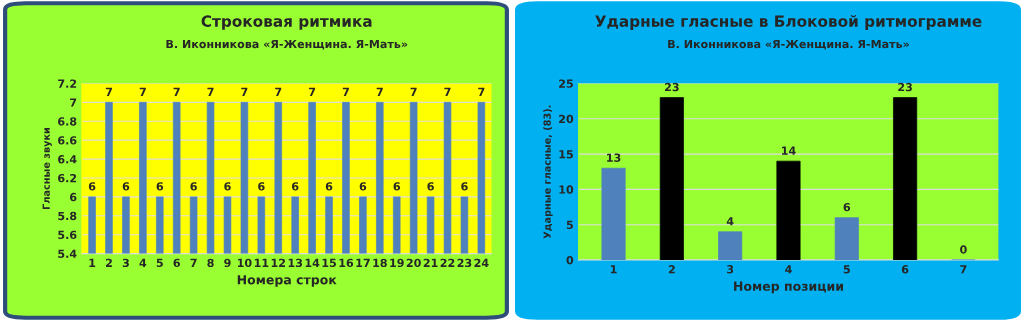 Image resolution: width=1024 pixels, height=321 pixels. What do you see at coordinates (244, 263) in the screenshot?
I see `x-tick-label: 10` at bounding box center [244, 263].